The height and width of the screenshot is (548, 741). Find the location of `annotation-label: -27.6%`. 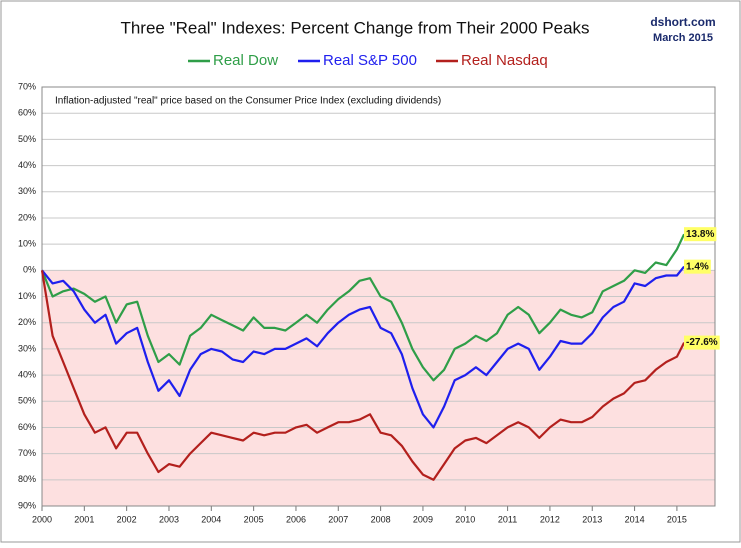

annotation-label: -27.6% is located at coordinates (702, 342).